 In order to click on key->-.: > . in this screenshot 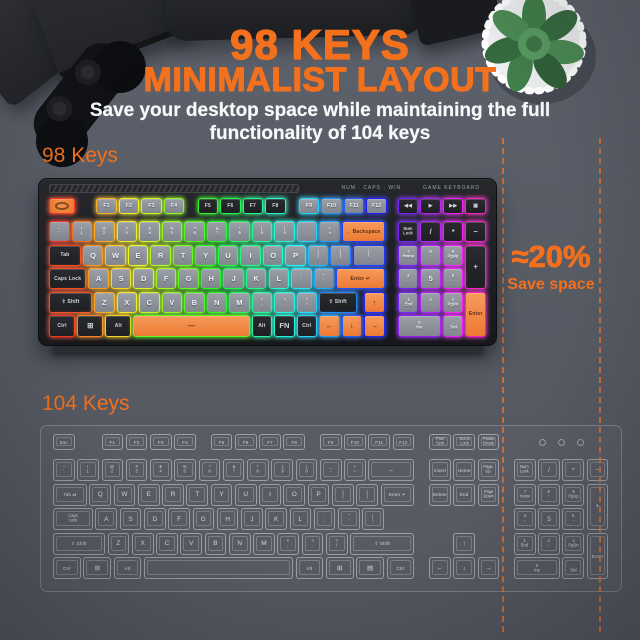, I will do `click(284, 302)`.